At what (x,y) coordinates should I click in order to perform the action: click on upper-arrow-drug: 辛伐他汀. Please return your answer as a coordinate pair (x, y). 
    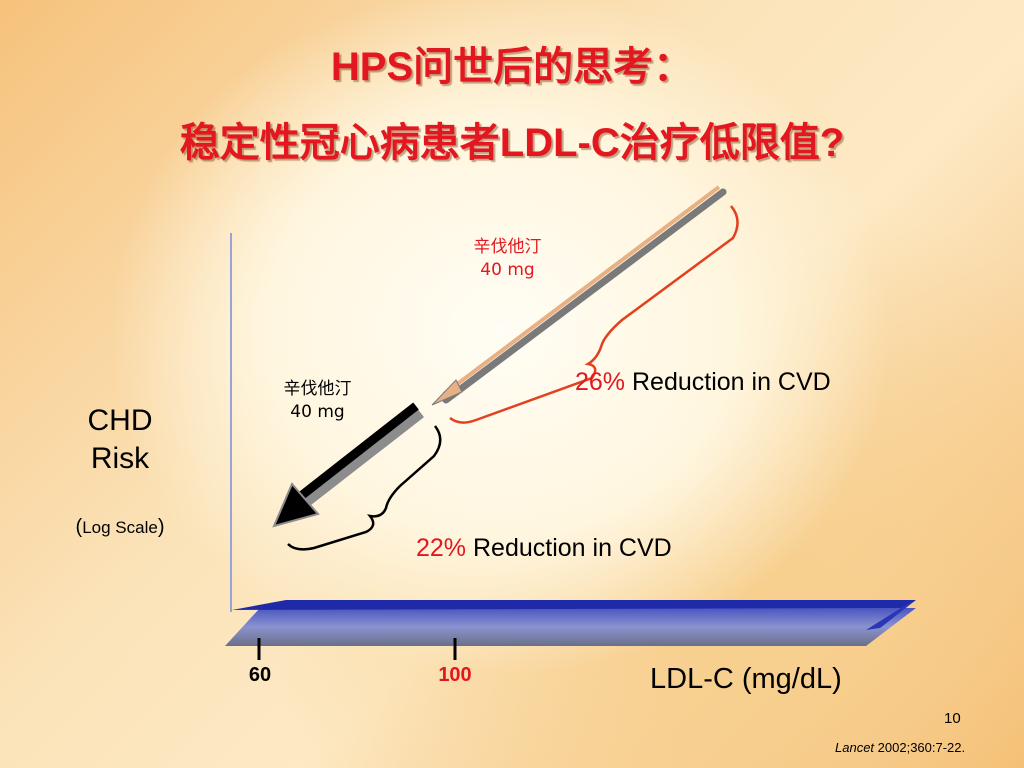
    Looking at the image, I should click on (507, 247).